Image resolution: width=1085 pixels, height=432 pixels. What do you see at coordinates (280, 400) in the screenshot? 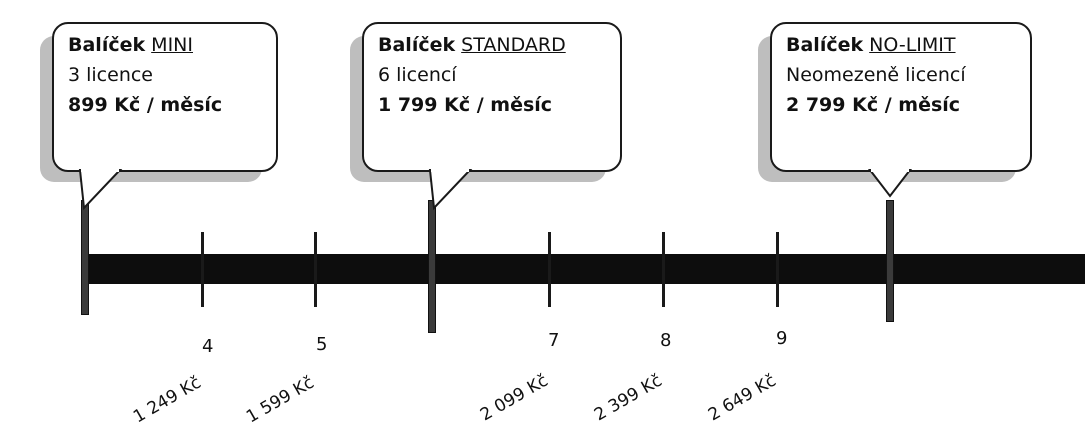
I see `tick-price-5: 1 599 Kč` at bounding box center [280, 400].